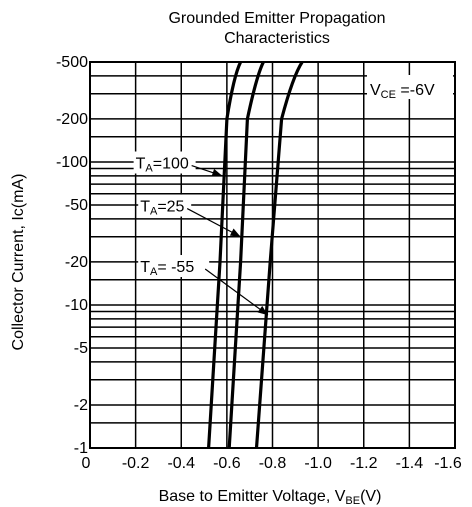 Image resolution: width=472 pixels, height=507 pixels. Describe the element at coordinates (170, 207) in the screenshot. I see `series-label-tail: =25` at that location.